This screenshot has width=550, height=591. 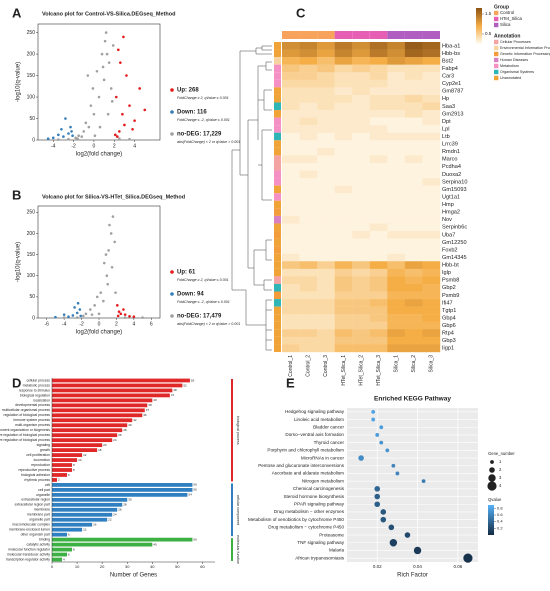 What do you see at coordinates (19, 262) in the screenshot?
I see `y-axis-label: -log10(q-value)` at bounding box center [19, 262].